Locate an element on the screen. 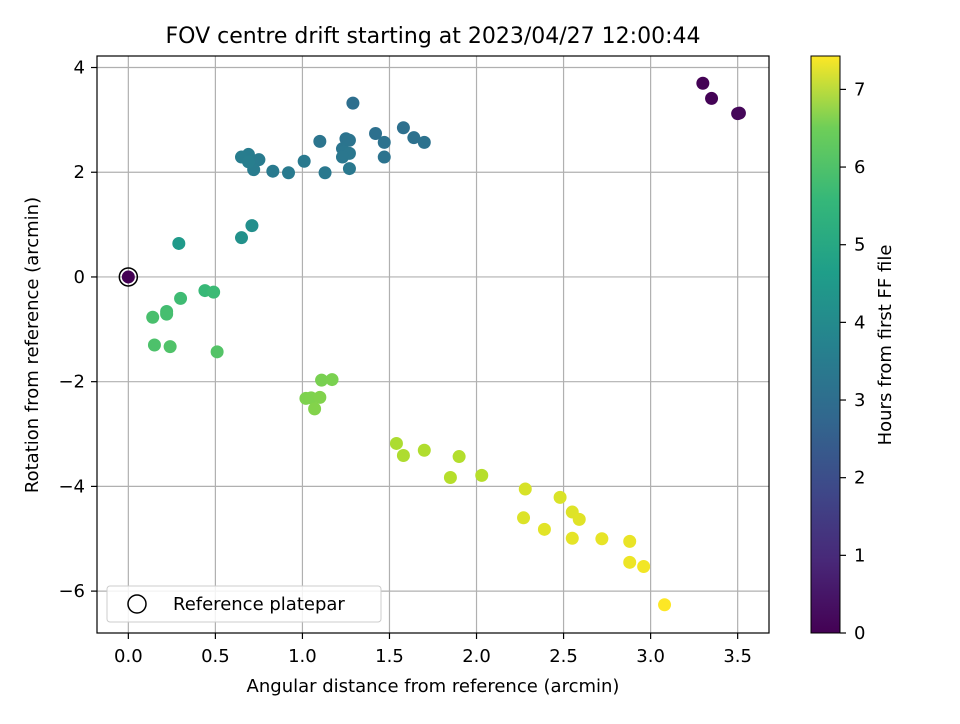  colorbar-tick-label: 7 is located at coordinates (859, 89).